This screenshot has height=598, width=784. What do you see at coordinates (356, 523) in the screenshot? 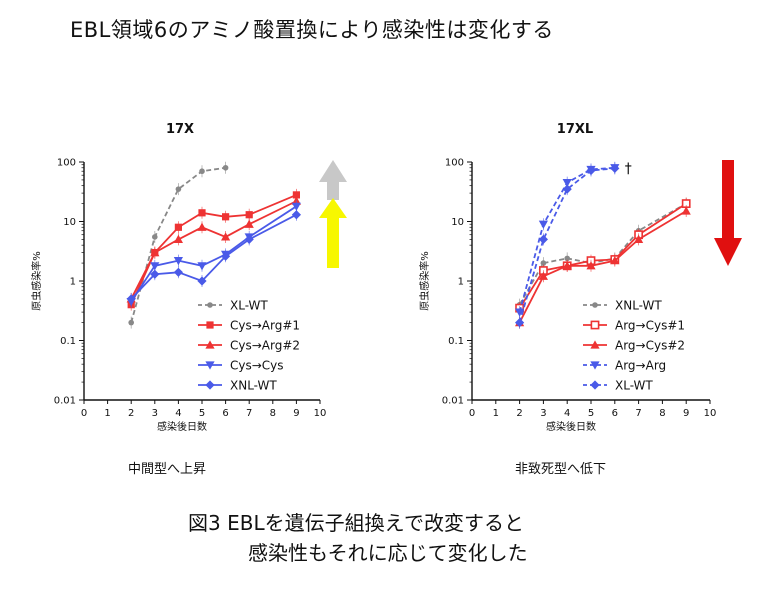
I see `caption-line-1: 図3 EBLを遺伝子組換えで改変すると` at bounding box center [356, 523].